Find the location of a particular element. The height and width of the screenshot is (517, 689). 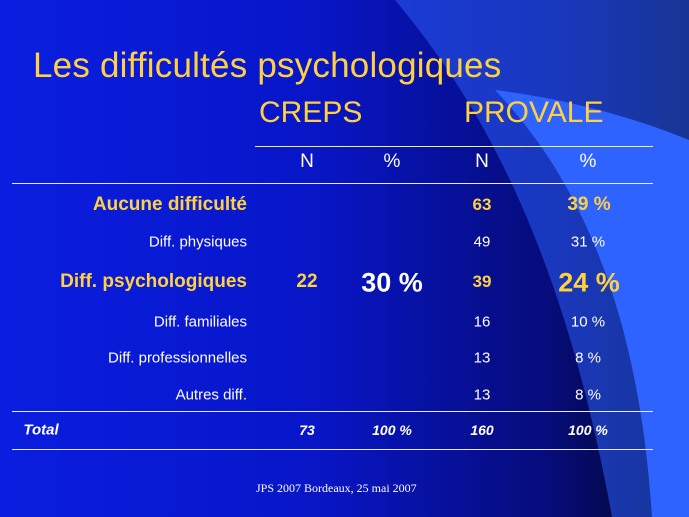

provale-pct-diff-physiques: 31 % is located at coordinates (588, 242).